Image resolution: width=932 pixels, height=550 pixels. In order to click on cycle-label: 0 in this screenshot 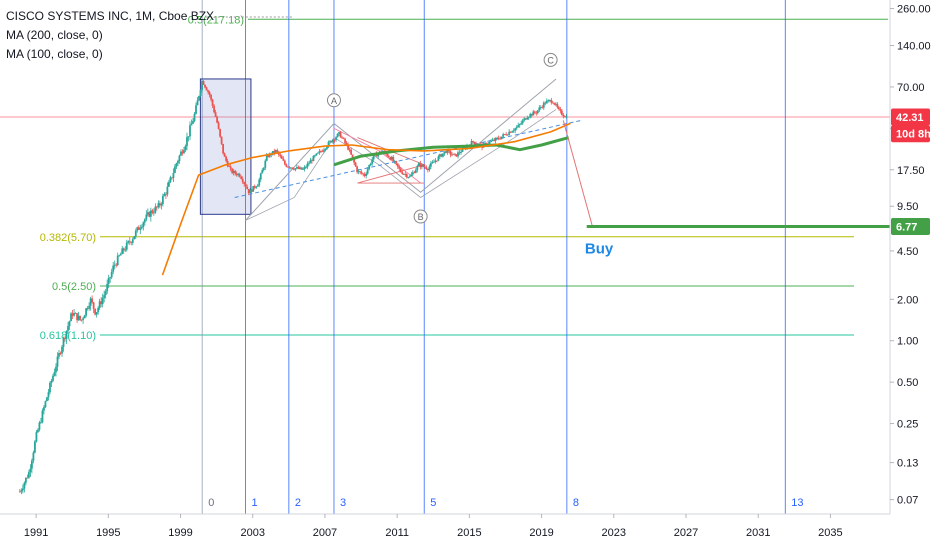, I will do `click(211, 503)`.